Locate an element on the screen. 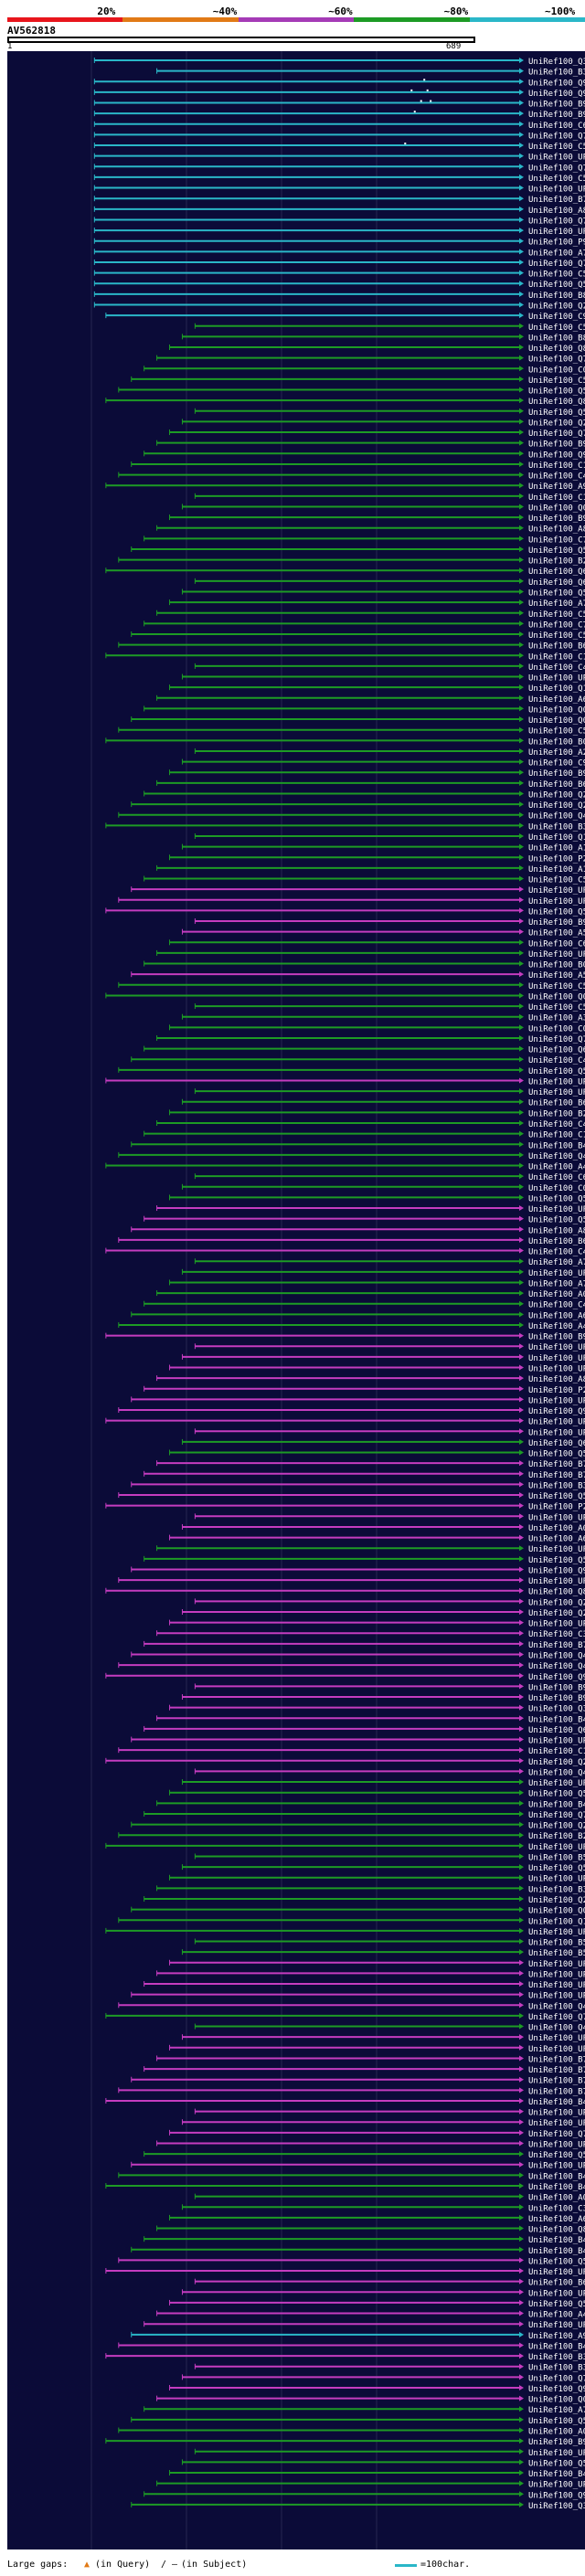 The image size is (585, 2576). hit-row: UniRef100_Q94K07 is located at coordinates (339, 83).